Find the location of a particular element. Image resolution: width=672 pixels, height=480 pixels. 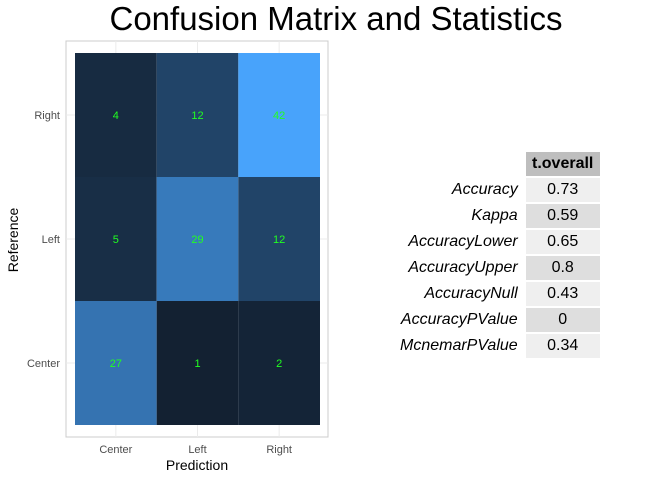

cell-value-label: 5 is located at coordinates (116, 240).